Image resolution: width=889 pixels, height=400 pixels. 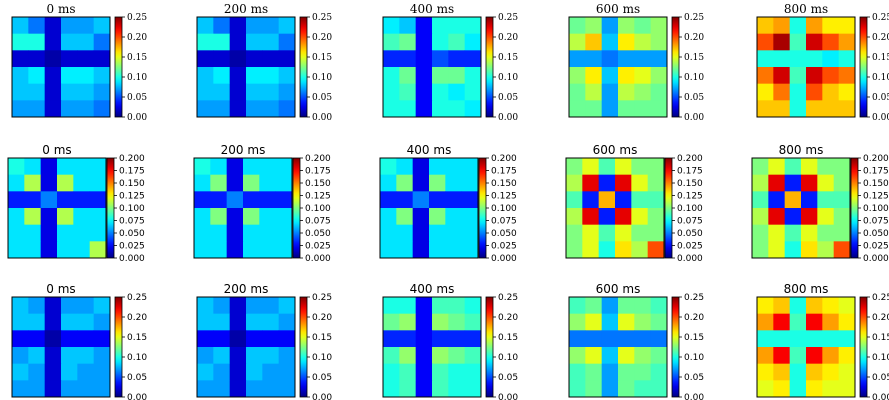 I want to click on colorbar-tick-label: 0.100, so click(x=318, y=209).